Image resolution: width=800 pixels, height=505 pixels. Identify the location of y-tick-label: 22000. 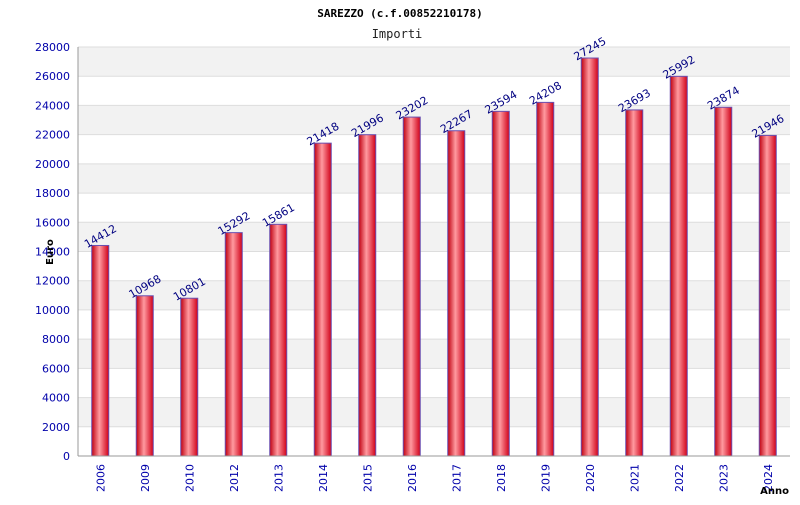
(52, 135).